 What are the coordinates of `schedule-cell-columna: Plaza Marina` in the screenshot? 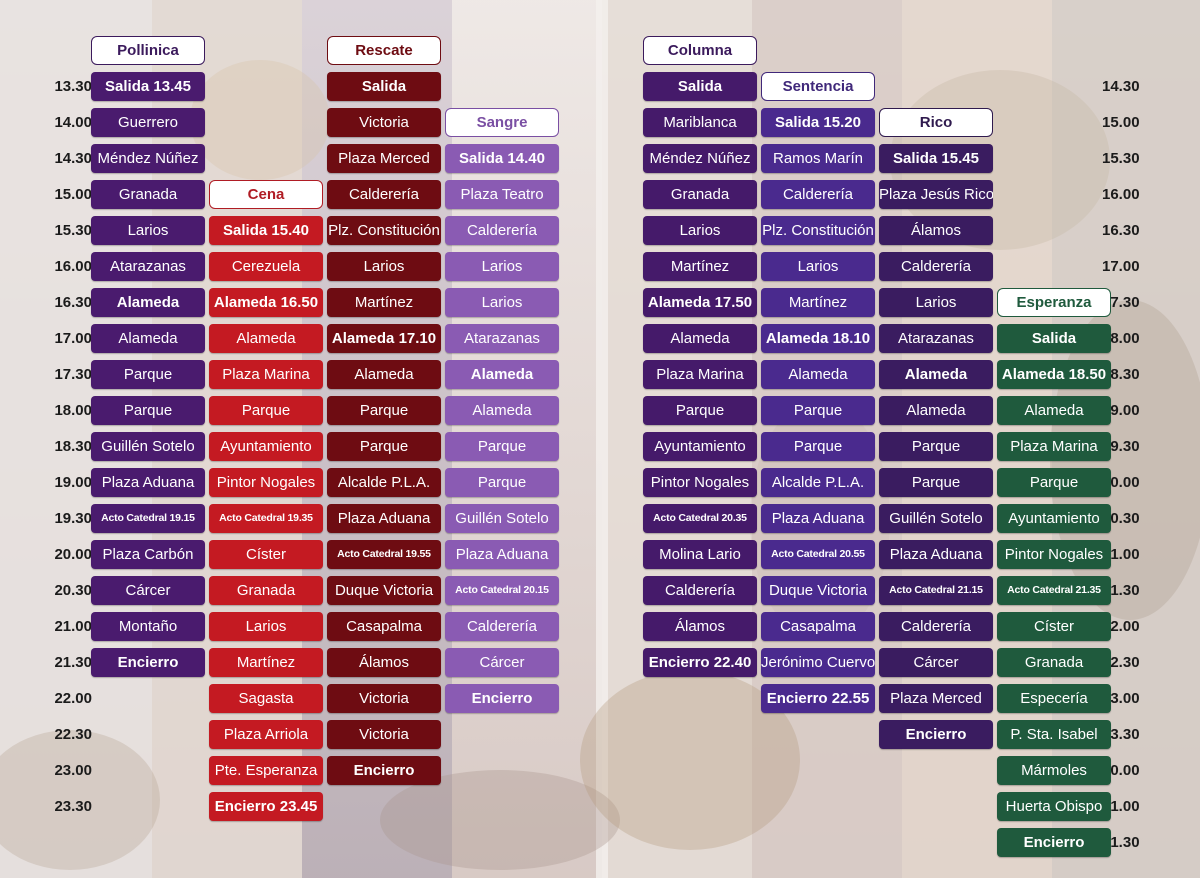 It's located at (700, 374).